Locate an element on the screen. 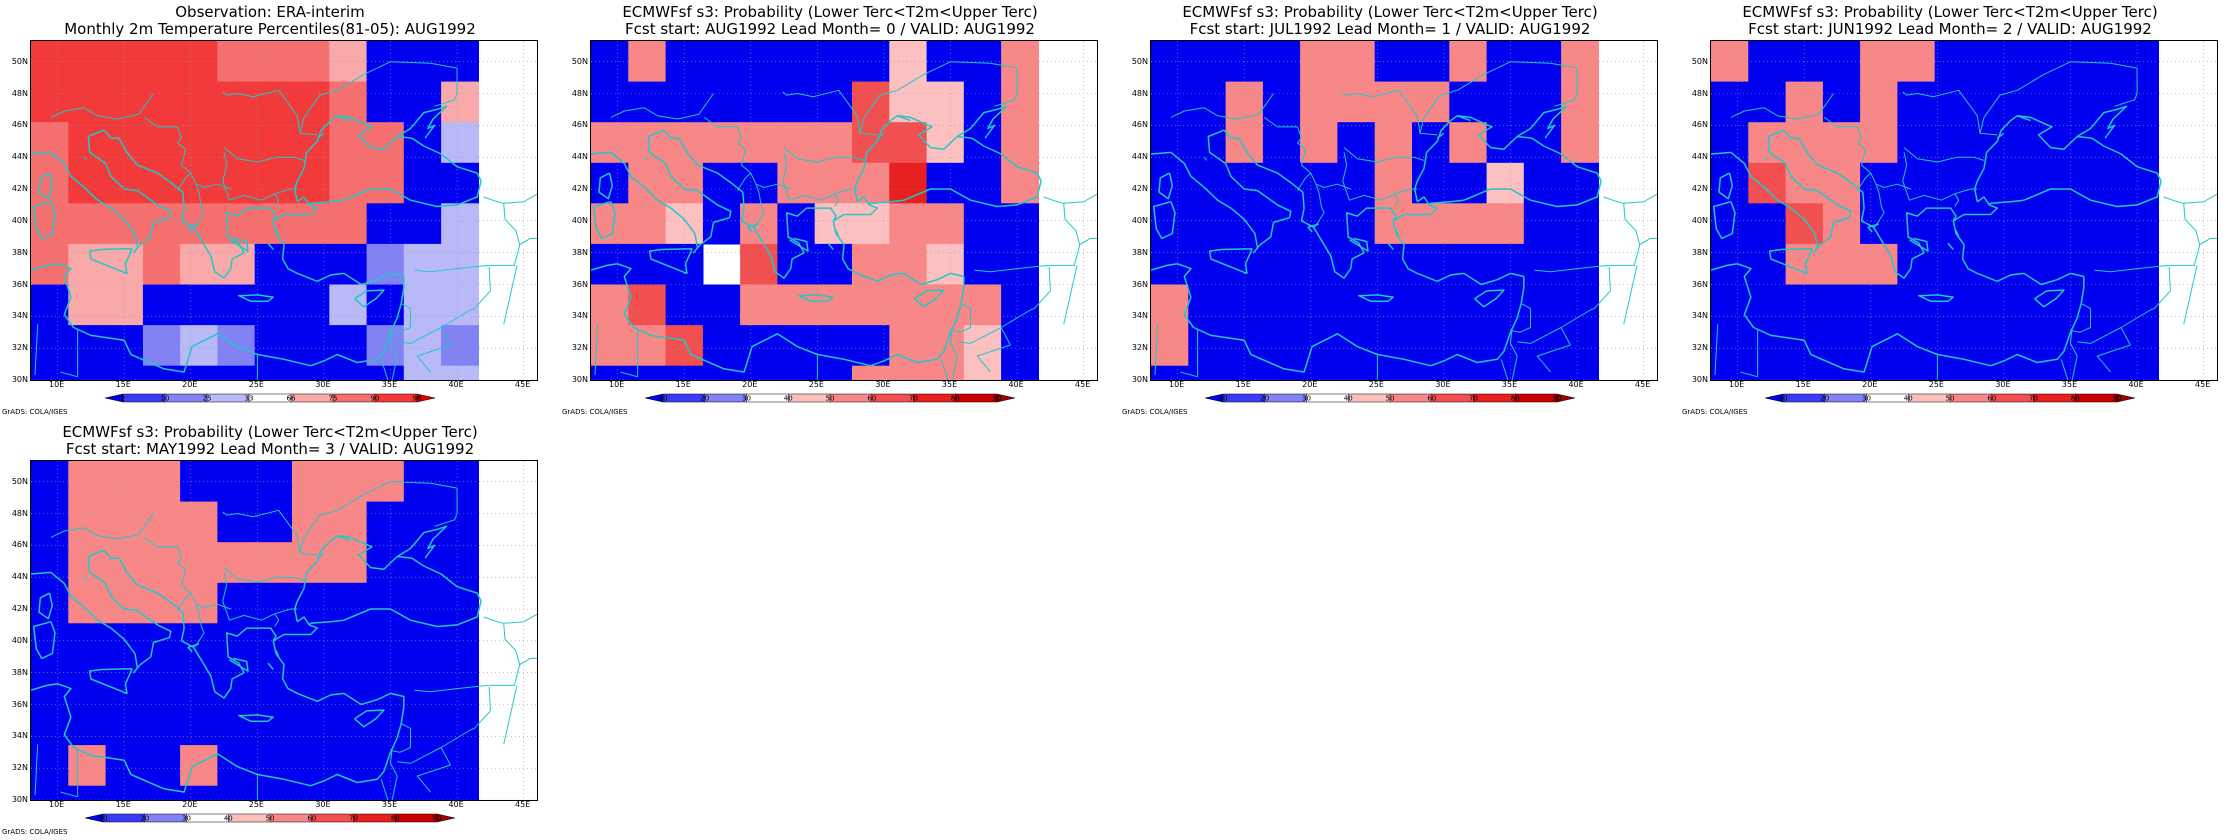 Image resolution: width=2240 pixels, height=840 pixels. lon-tick-label: 40E is located at coordinates (456, 804).